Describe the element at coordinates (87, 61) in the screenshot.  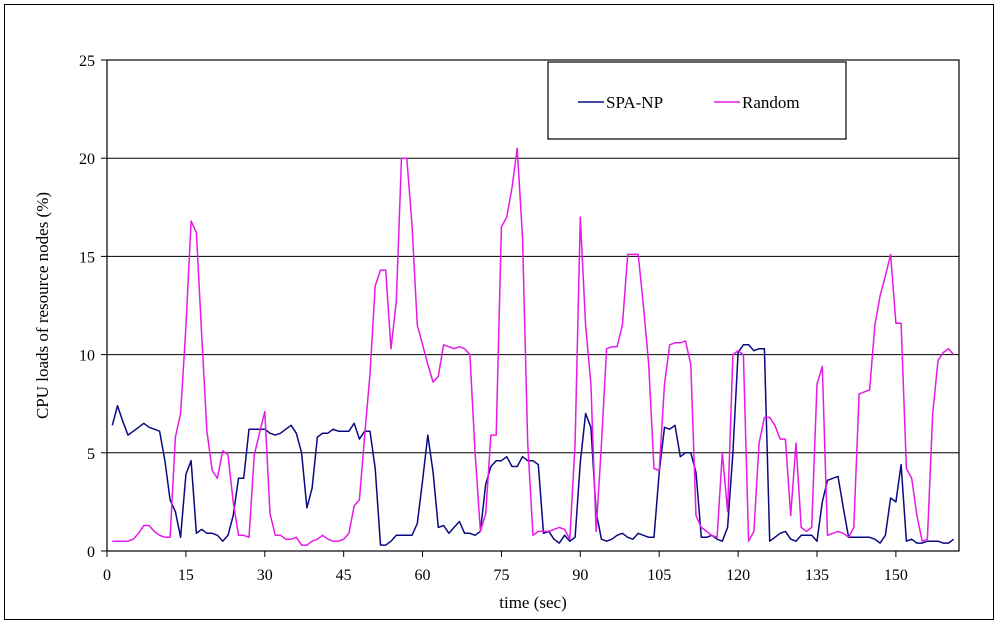
I see `y-tick-label-25: 25` at that location.